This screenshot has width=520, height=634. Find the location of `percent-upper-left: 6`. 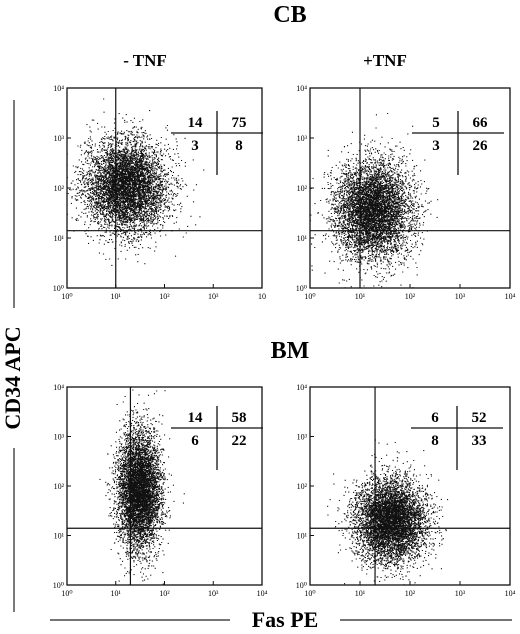

percent-upper-left: 6 is located at coordinates (435, 418).